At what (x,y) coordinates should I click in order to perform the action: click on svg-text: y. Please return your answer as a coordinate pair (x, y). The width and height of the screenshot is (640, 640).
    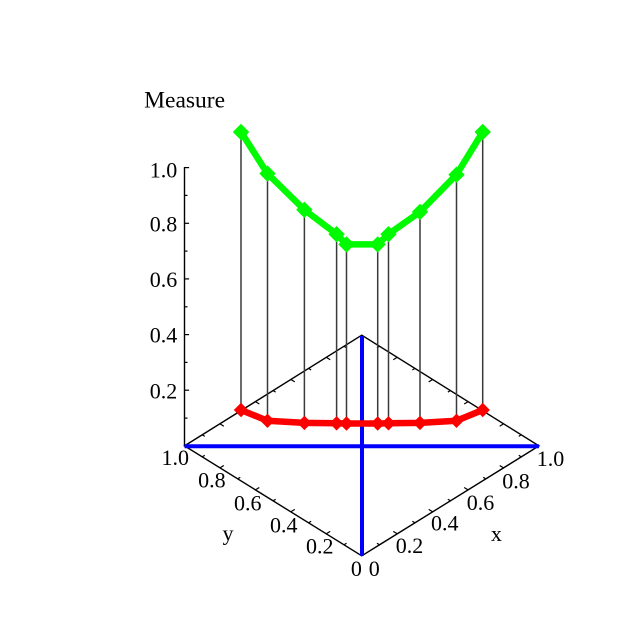
    Looking at the image, I should click on (228, 533).